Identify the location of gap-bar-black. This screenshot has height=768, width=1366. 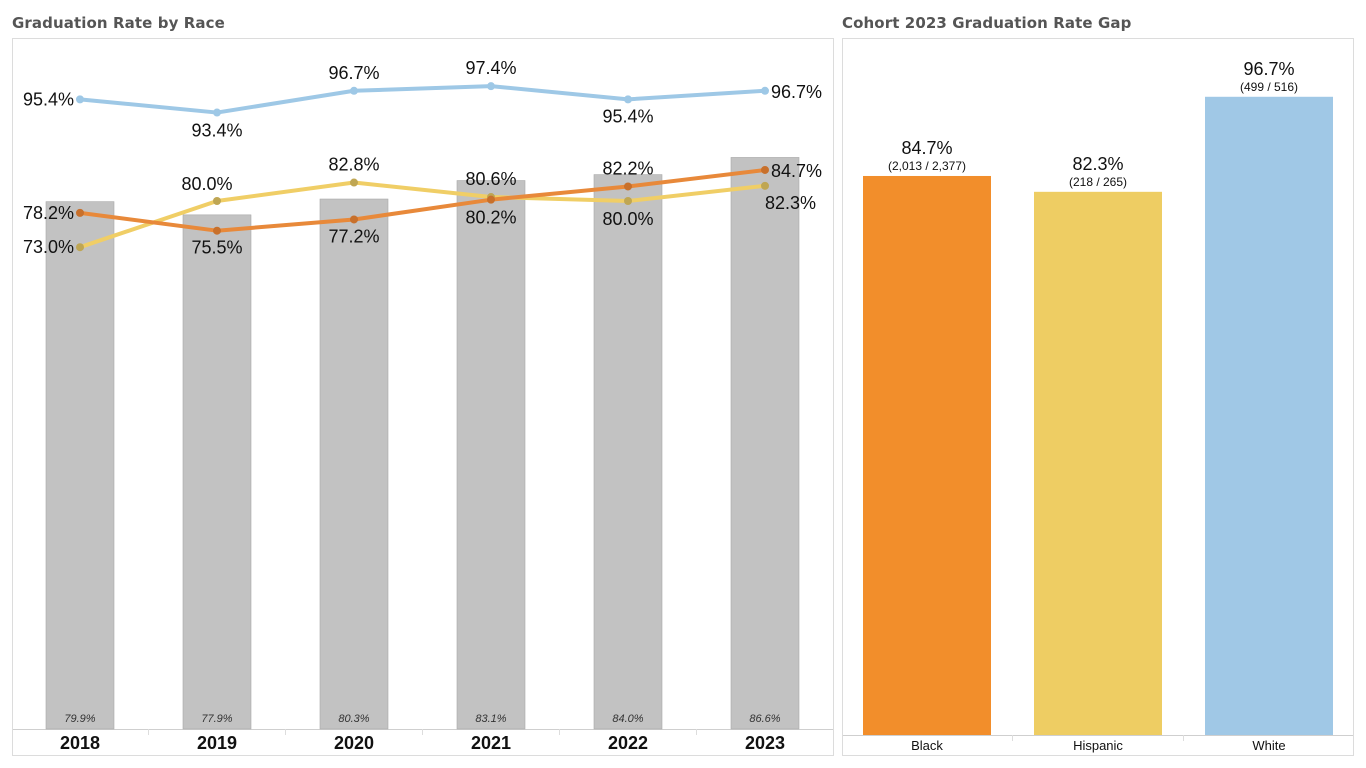
(927, 455).